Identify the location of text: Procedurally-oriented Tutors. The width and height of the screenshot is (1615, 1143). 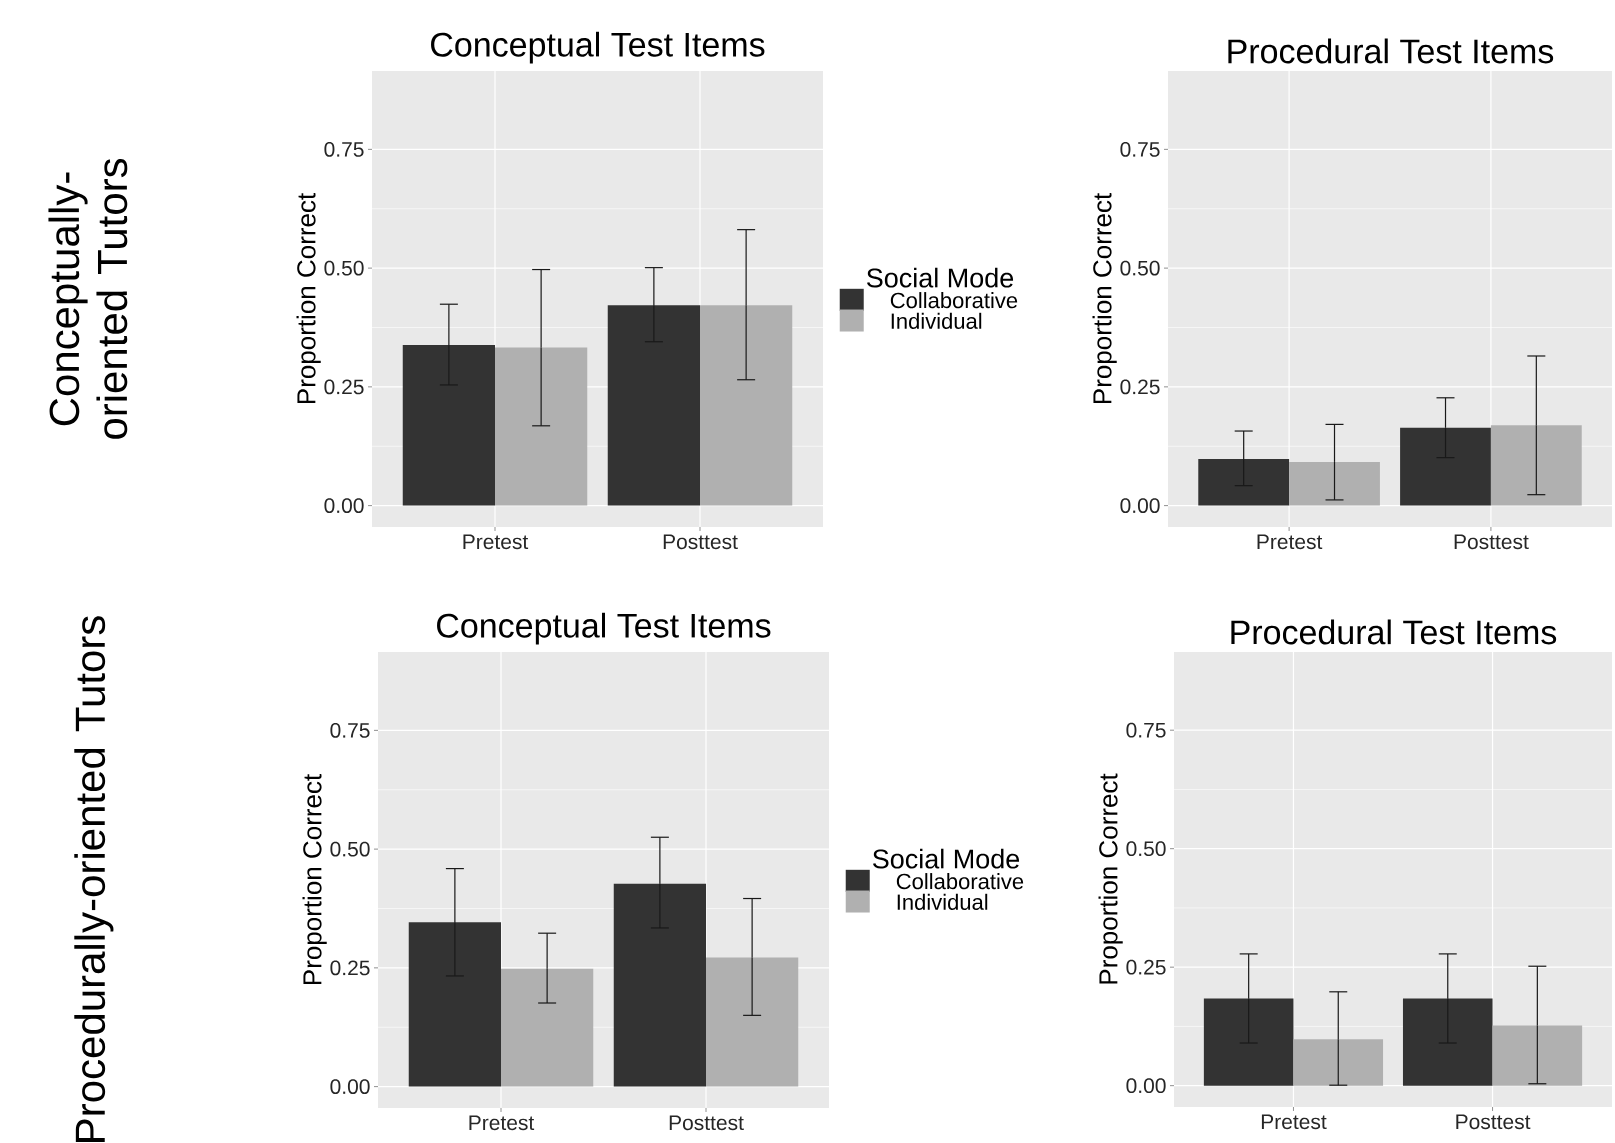
(94, 879).